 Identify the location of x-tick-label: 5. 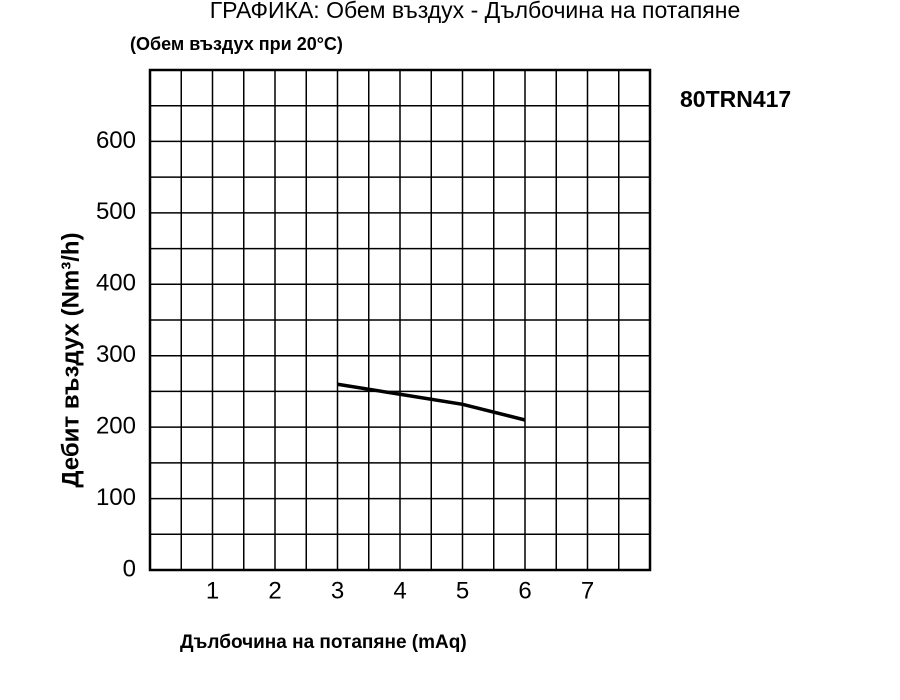
(462, 590).